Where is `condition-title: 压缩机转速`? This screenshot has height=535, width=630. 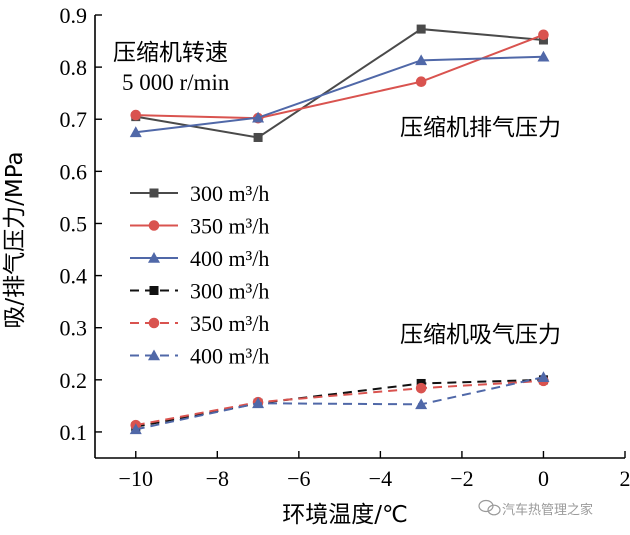 condition-title: 压缩机转速 is located at coordinates (170, 53).